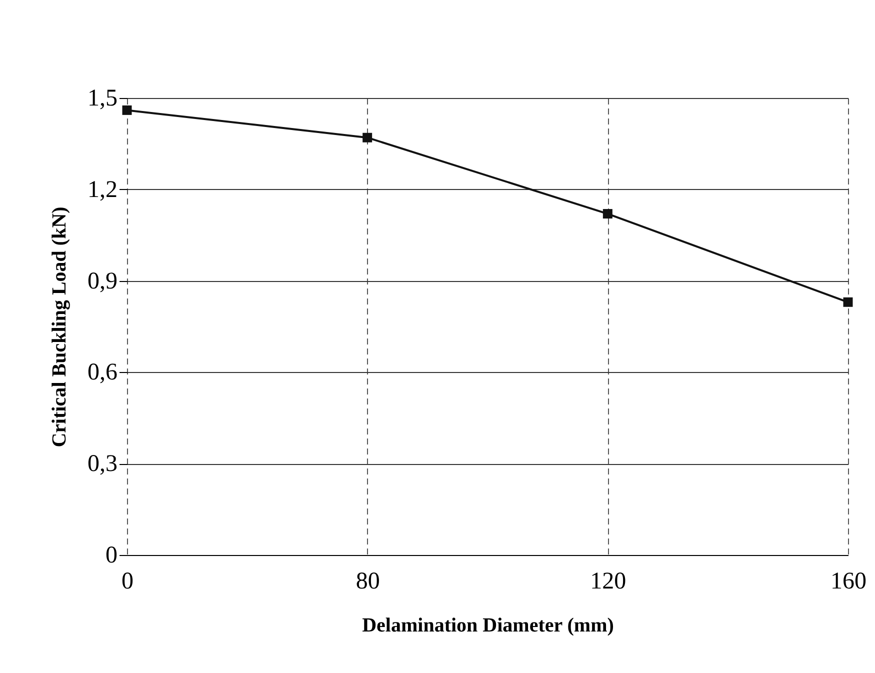 The height and width of the screenshot is (673, 875). I want to click on y-tick-label: 0,6, so click(103, 373).